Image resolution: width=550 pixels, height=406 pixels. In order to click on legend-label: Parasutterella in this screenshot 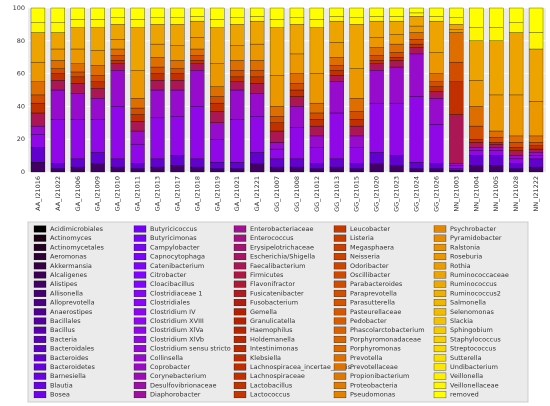, I will do `click(372, 303)`.